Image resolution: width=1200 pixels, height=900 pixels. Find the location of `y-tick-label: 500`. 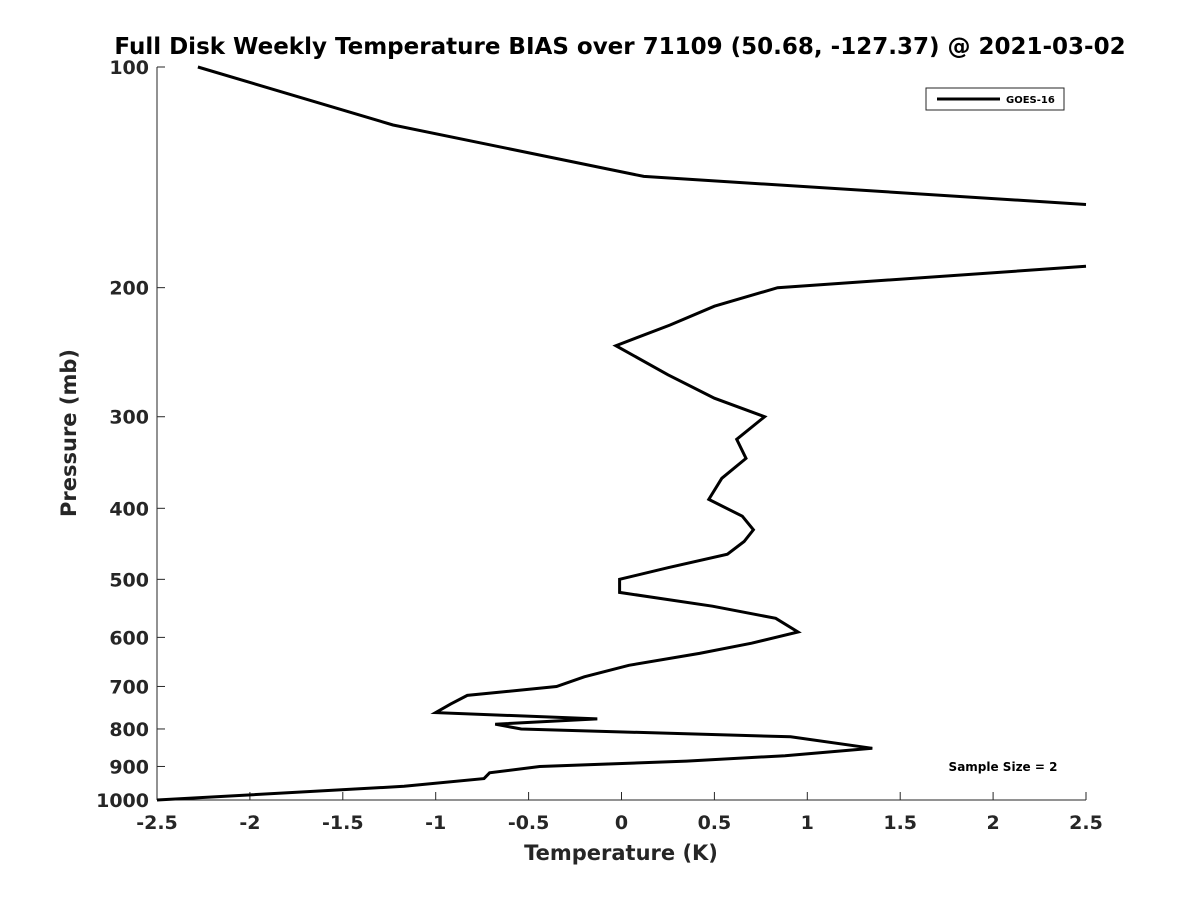

y-tick-label: 500 is located at coordinates (129, 580).